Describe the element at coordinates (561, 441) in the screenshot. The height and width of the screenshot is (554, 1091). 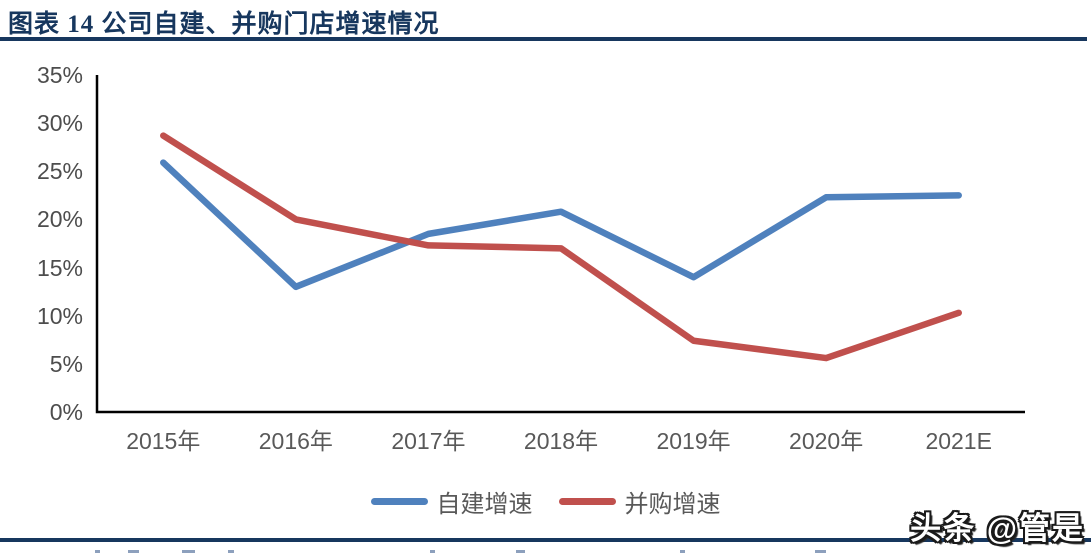
I see `x-tick-label: 2018年` at that location.